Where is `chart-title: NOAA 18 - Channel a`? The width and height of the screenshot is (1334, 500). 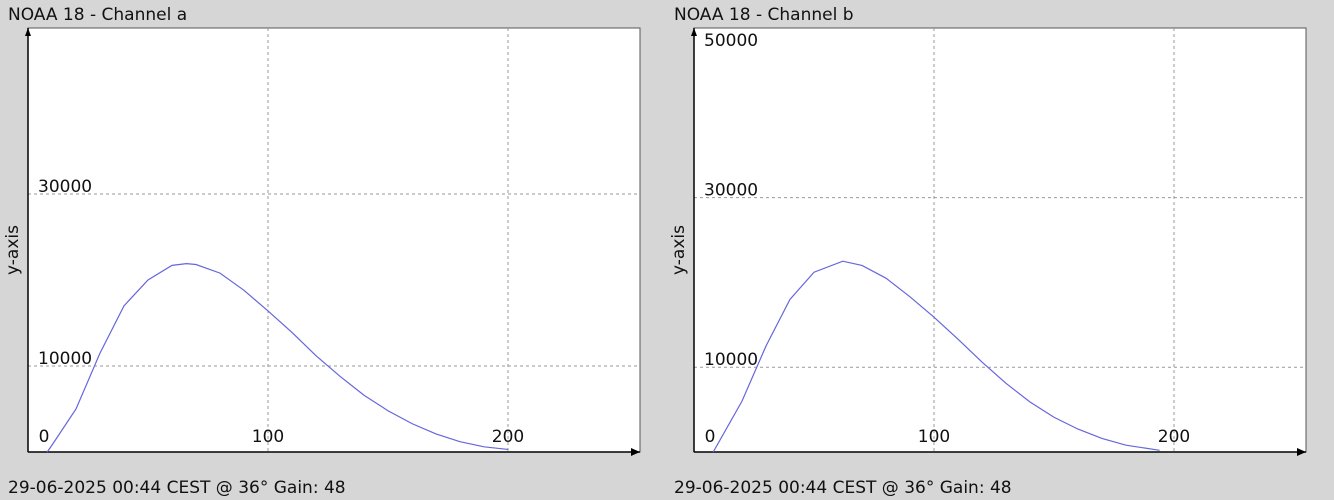
chart-title: NOAA 18 - Channel a is located at coordinates (97, 15).